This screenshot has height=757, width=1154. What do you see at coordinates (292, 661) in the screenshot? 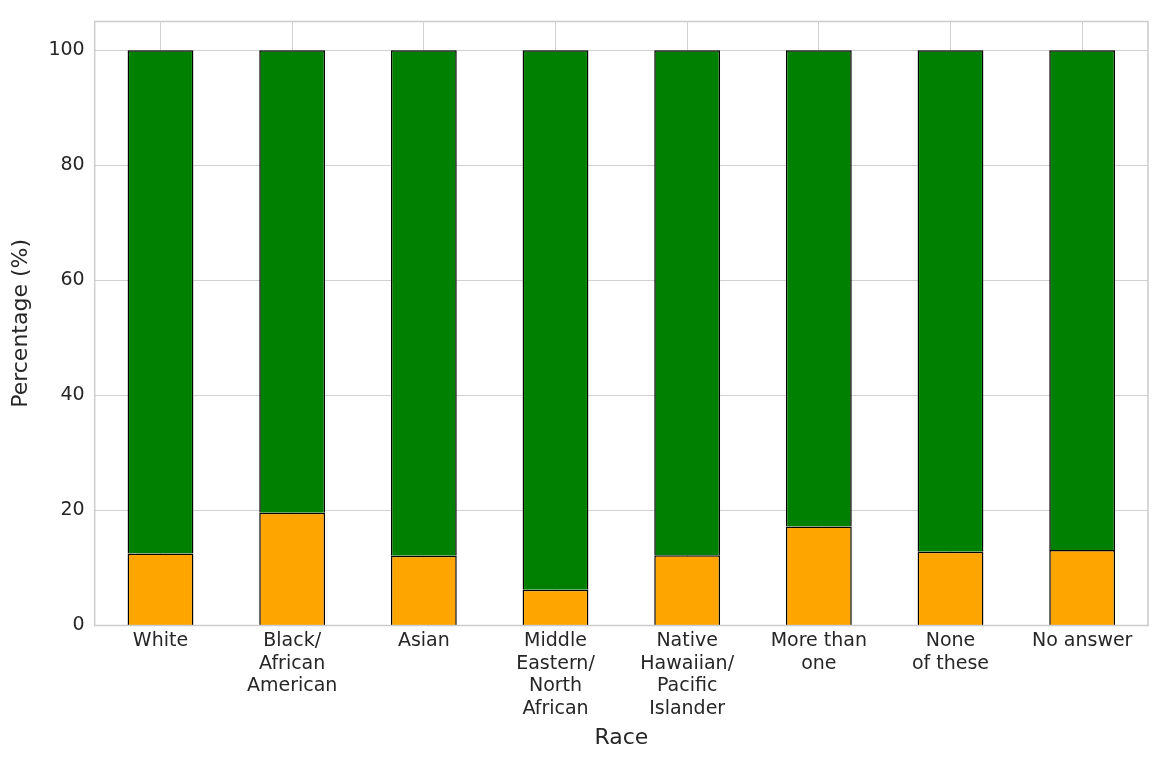
I see `x-tick-label: Black/ African American` at bounding box center [292, 661].